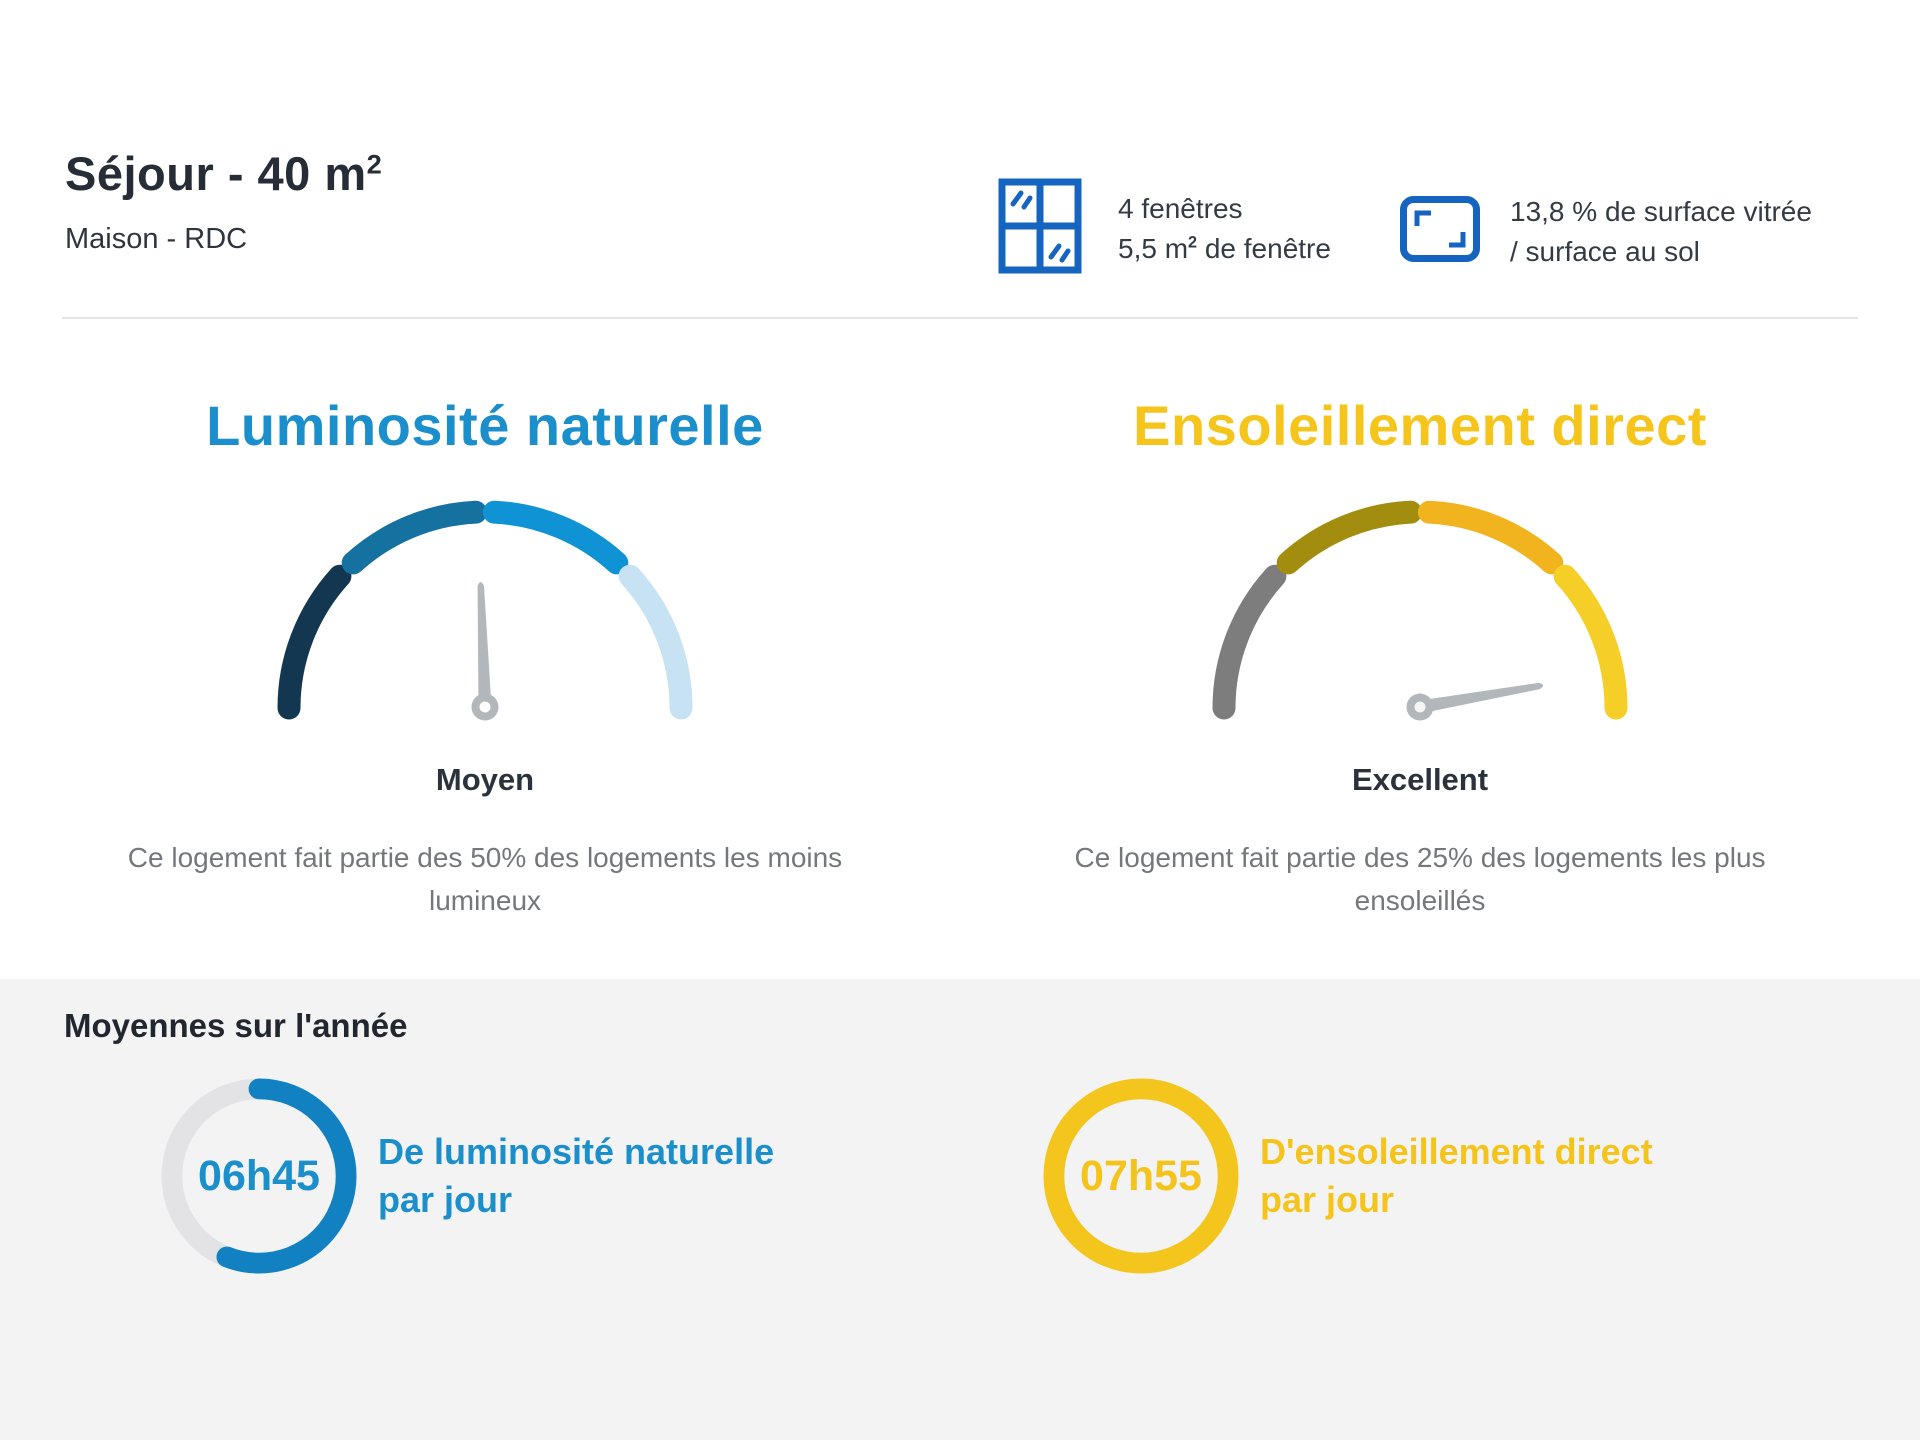 This screenshot has width=1920, height=1440. What do you see at coordinates (1661, 211) in the screenshot?
I see `glazing-ratio-line1: 13,8 % de surface vitrée` at bounding box center [1661, 211].